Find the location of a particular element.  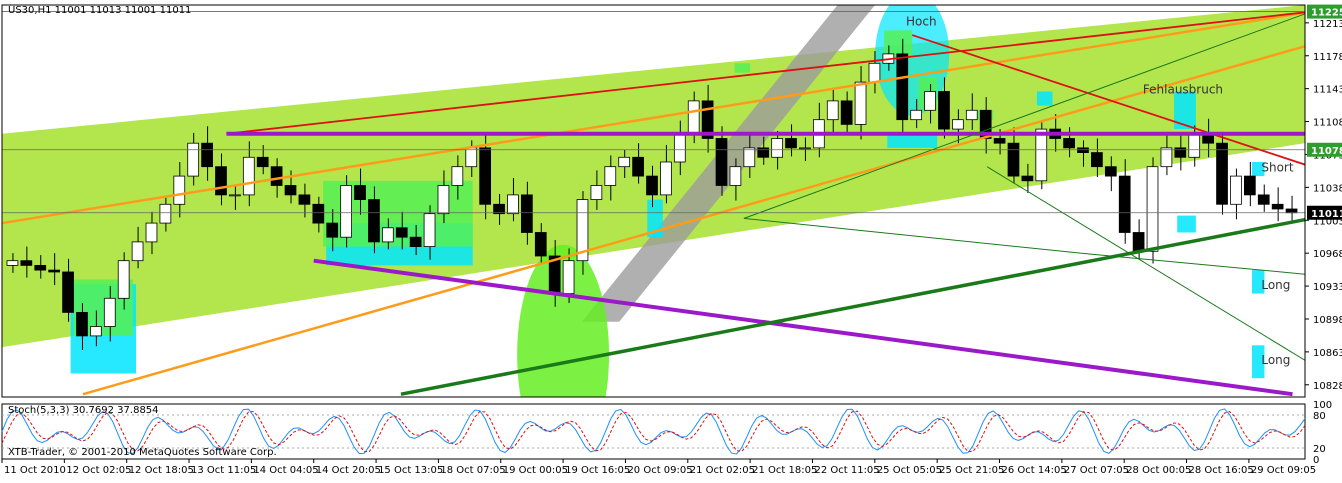

y-tick-label: 10968 is located at coordinates (1327, 254).